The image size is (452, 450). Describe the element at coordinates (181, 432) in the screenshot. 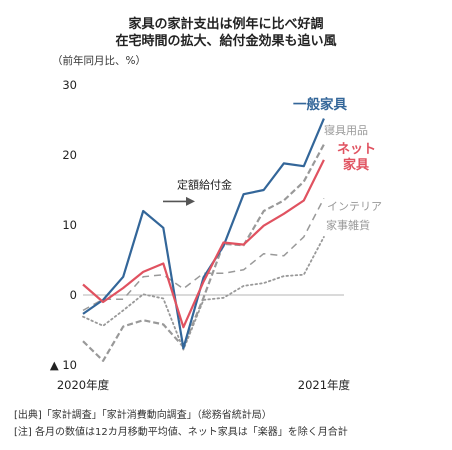

I see `footnote: [注] 各月の数値は12カ月移動平均値、ネット家具は「楽器」を除く月合計` at that location.